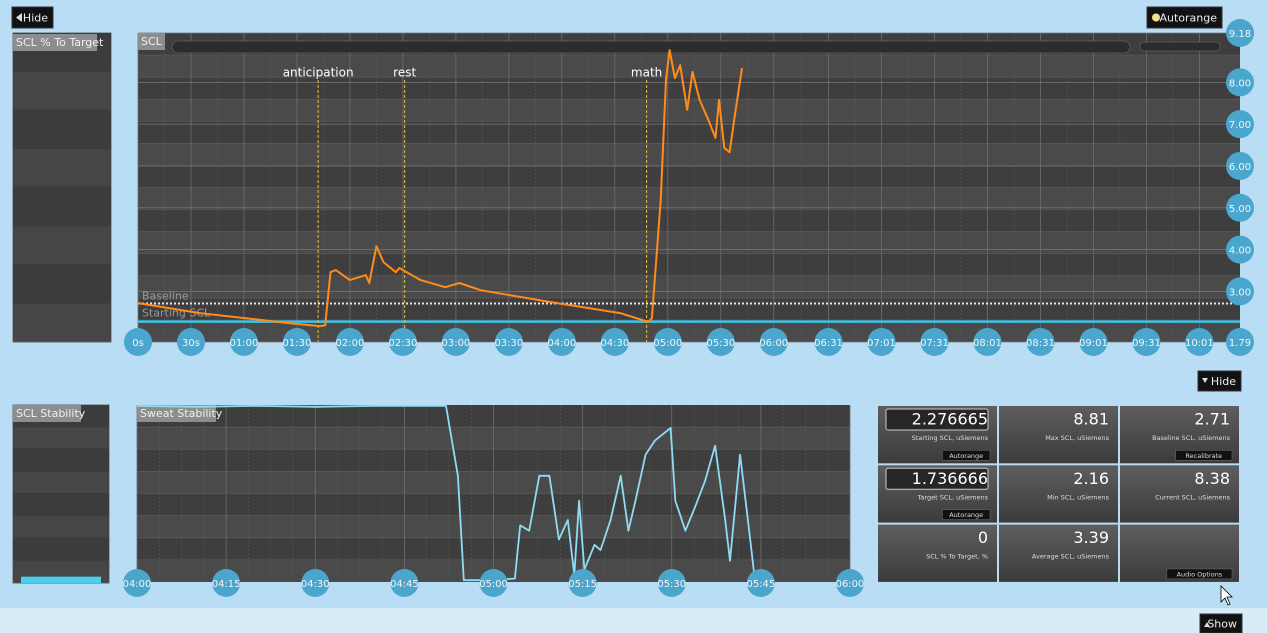  I want to click on tick-label: 06:00, so click(850, 584).